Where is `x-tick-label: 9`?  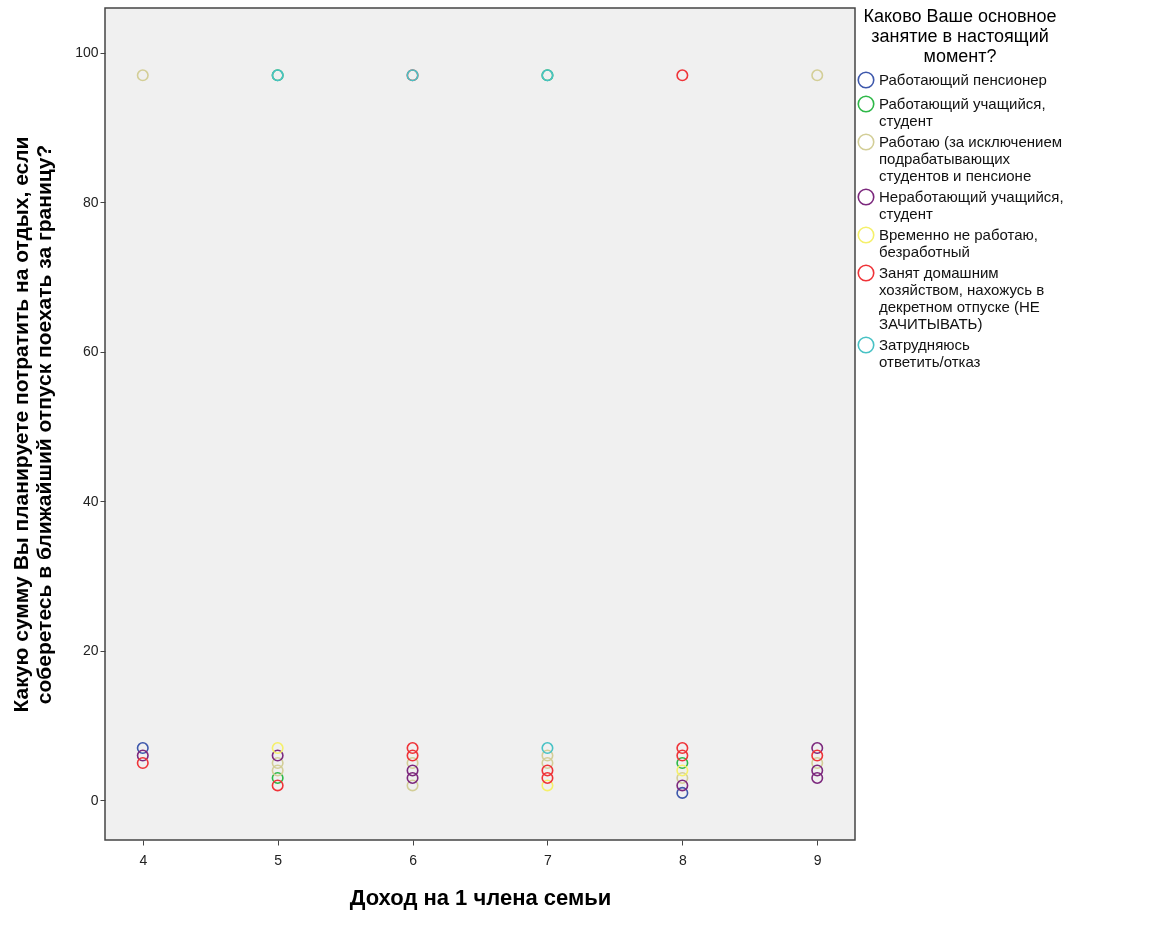
x-tick-label: 9 is located at coordinates (817, 859).